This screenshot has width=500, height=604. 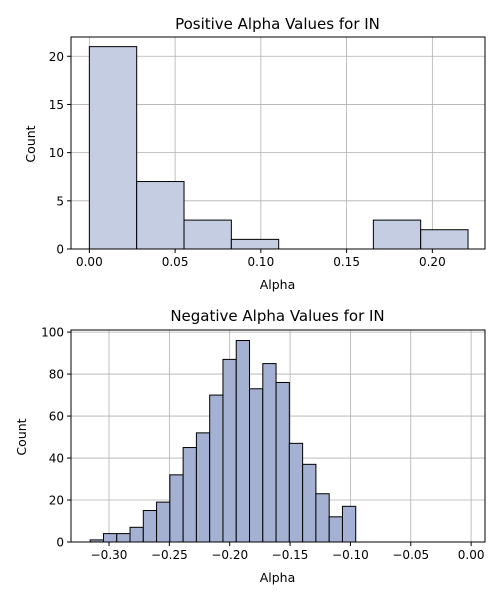 What do you see at coordinates (56, 105) in the screenshot?
I see `y-tick-label: 15` at bounding box center [56, 105].